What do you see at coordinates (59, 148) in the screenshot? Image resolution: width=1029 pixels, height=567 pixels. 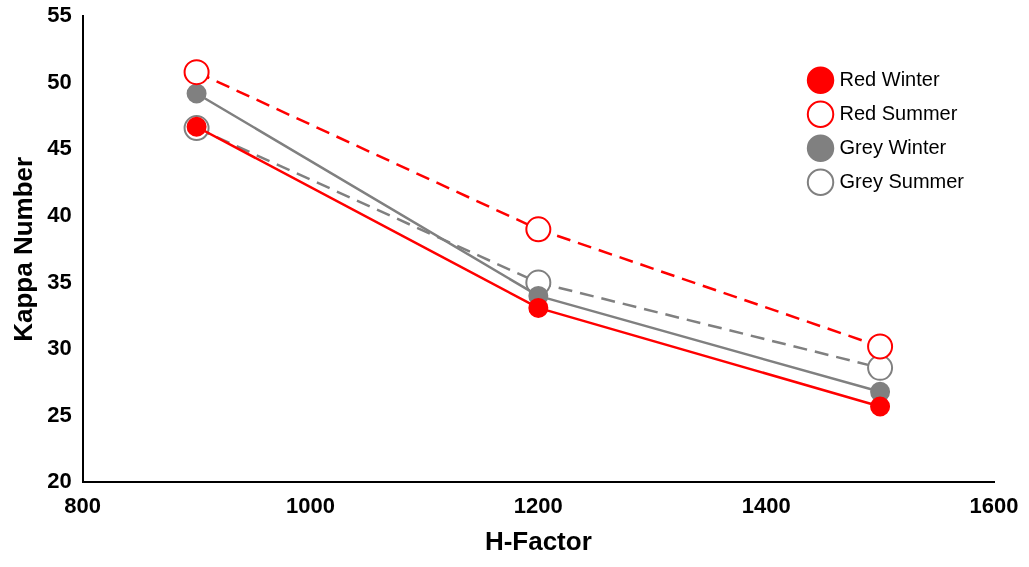 I see `y-tick-label: 45` at bounding box center [59, 148].